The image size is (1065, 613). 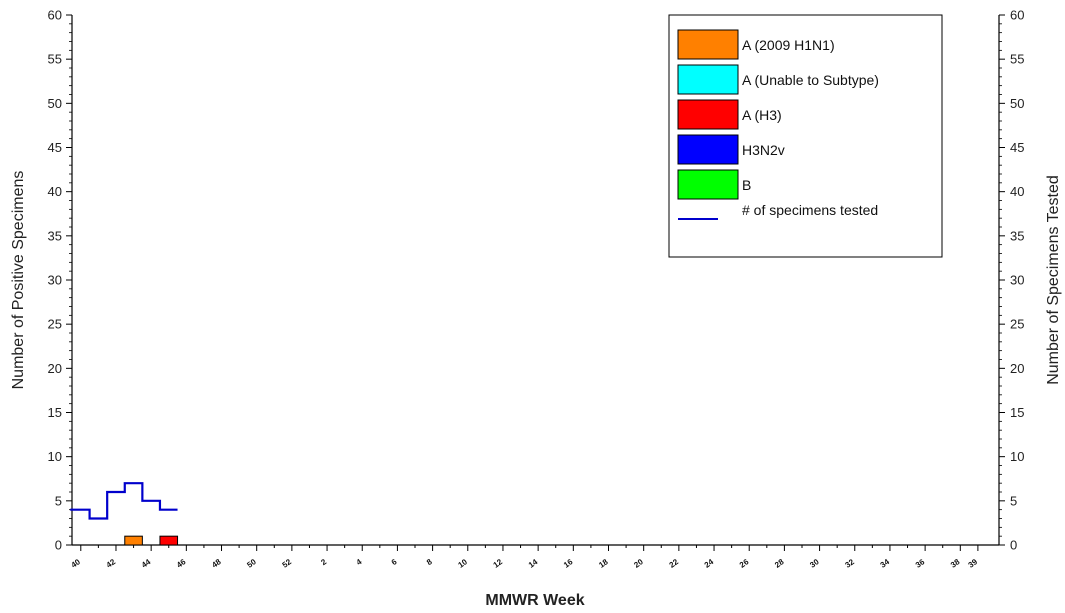 What do you see at coordinates (429, 562) in the screenshot?
I see `x-tick-label: 8` at bounding box center [429, 562].